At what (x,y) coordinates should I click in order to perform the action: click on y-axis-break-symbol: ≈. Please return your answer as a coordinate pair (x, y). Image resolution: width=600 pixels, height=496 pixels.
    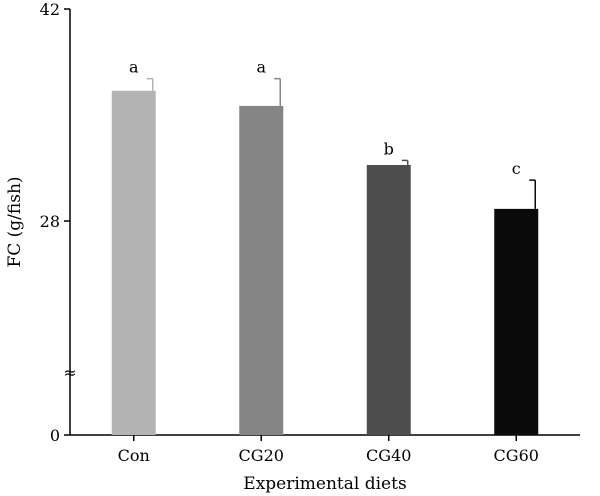
    Looking at the image, I should click on (69, 372).